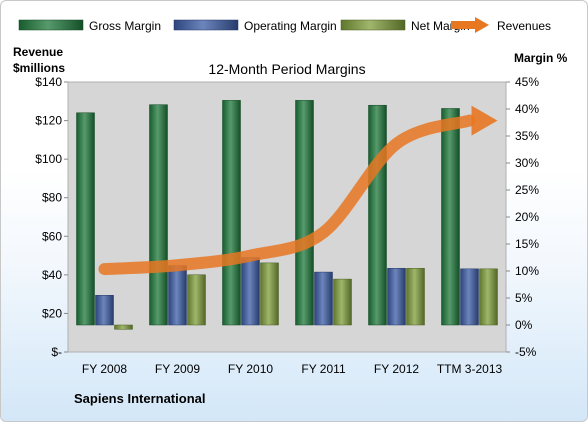  I want to click on right-tick-label: 35%, so click(527, 136).